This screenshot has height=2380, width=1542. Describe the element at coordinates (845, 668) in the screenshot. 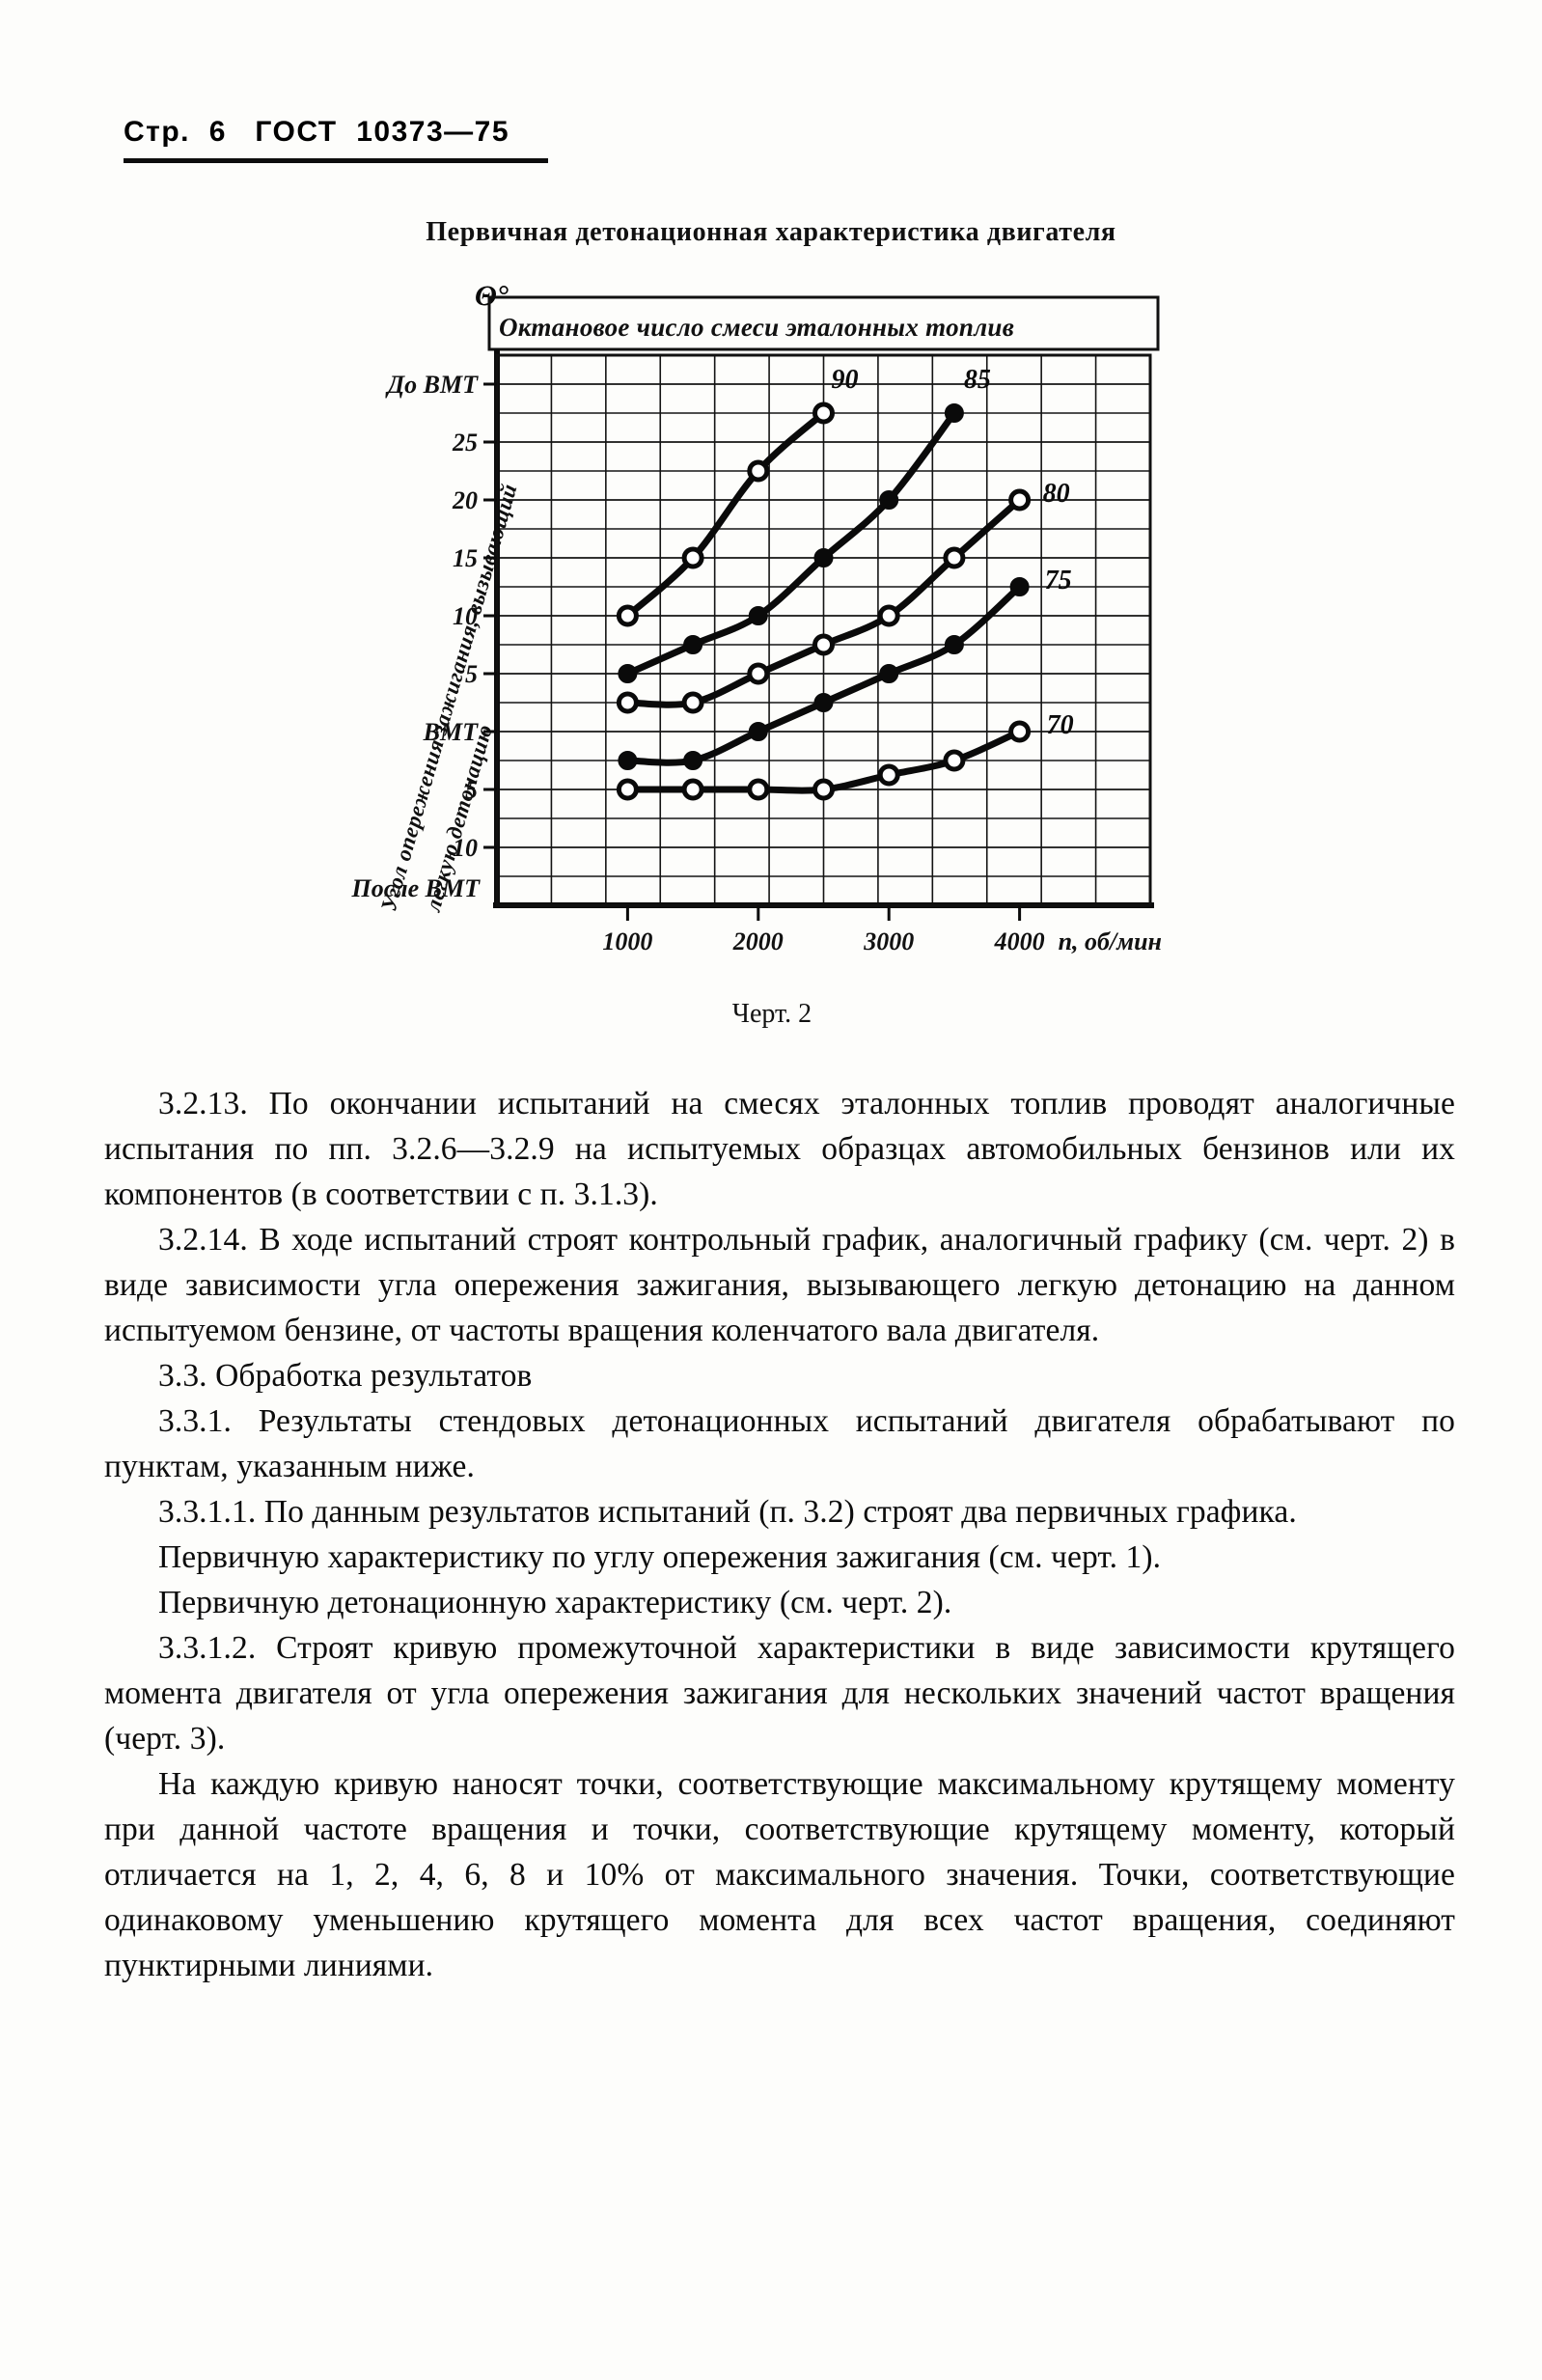

I see `curve-octane-75: 75` at that location.